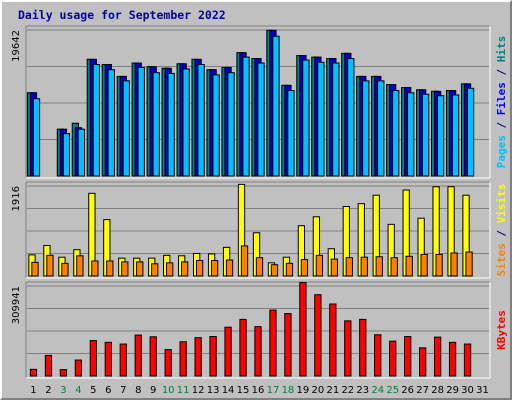  I want to click on x-tick-label: 20, so click(318, 390).